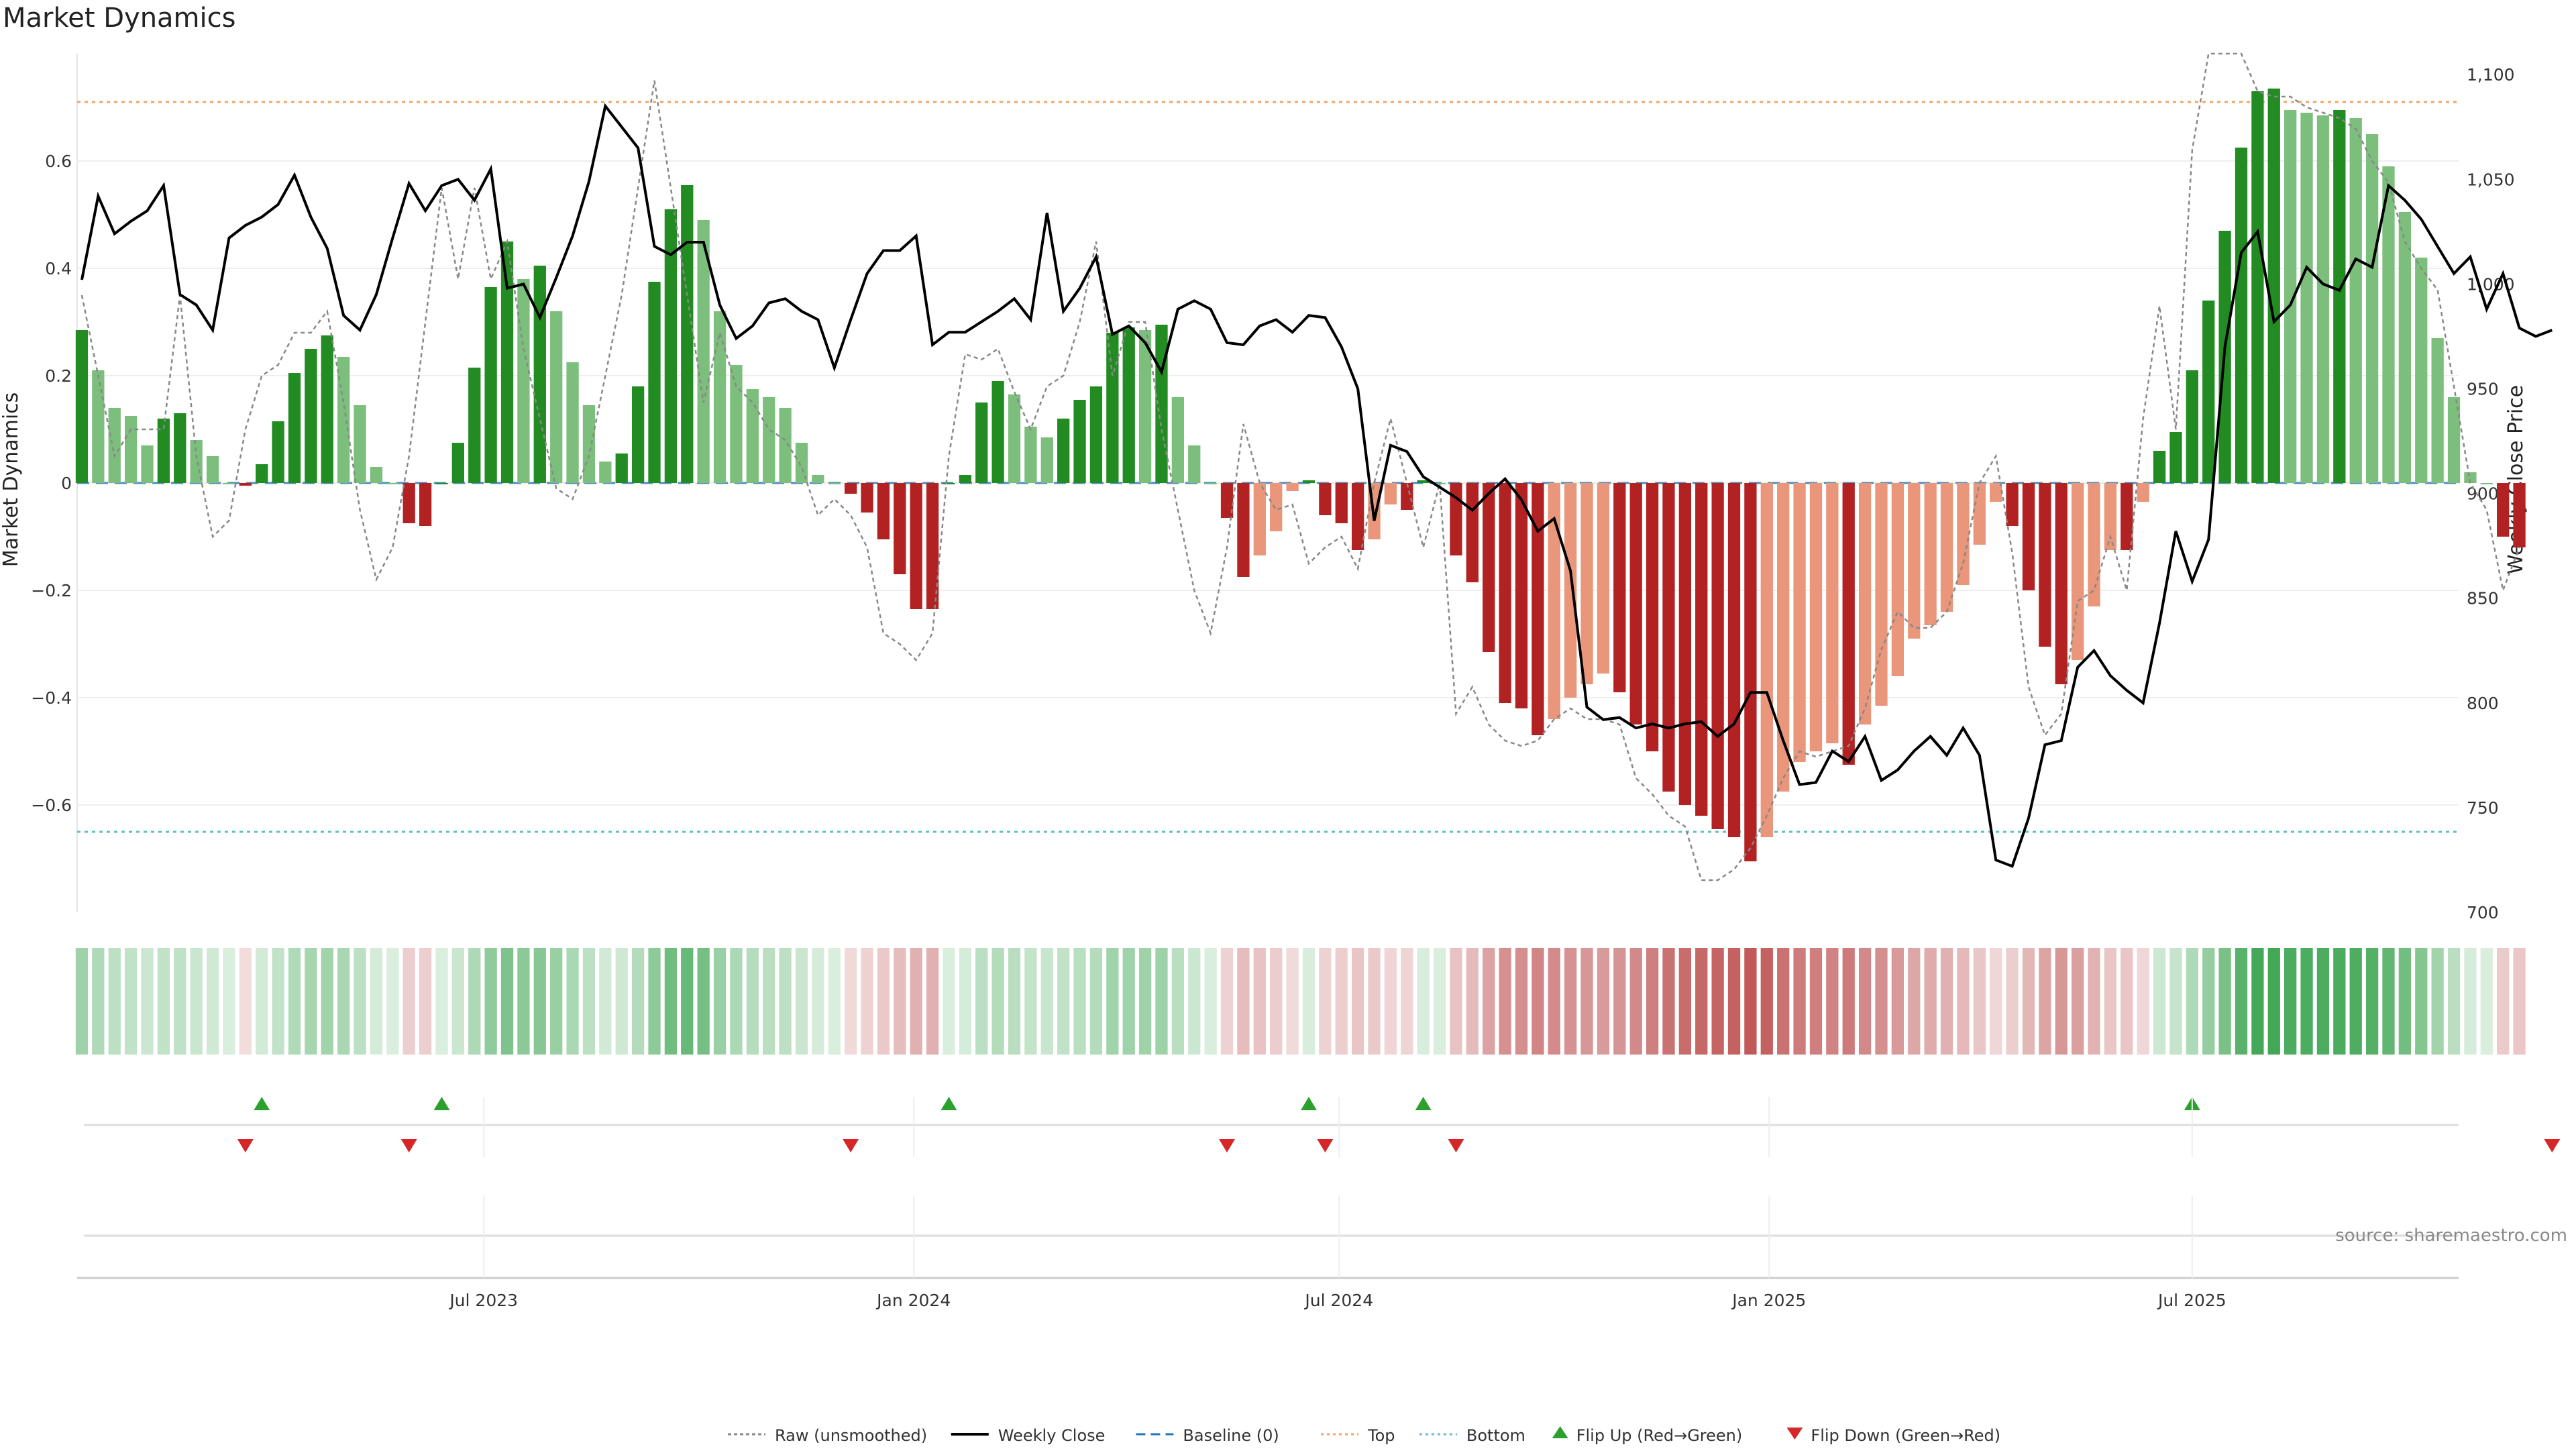 This screenshot has width=2576, height=1449. I want to click on legend-label: Baseline (0), so click(1231, 1435).